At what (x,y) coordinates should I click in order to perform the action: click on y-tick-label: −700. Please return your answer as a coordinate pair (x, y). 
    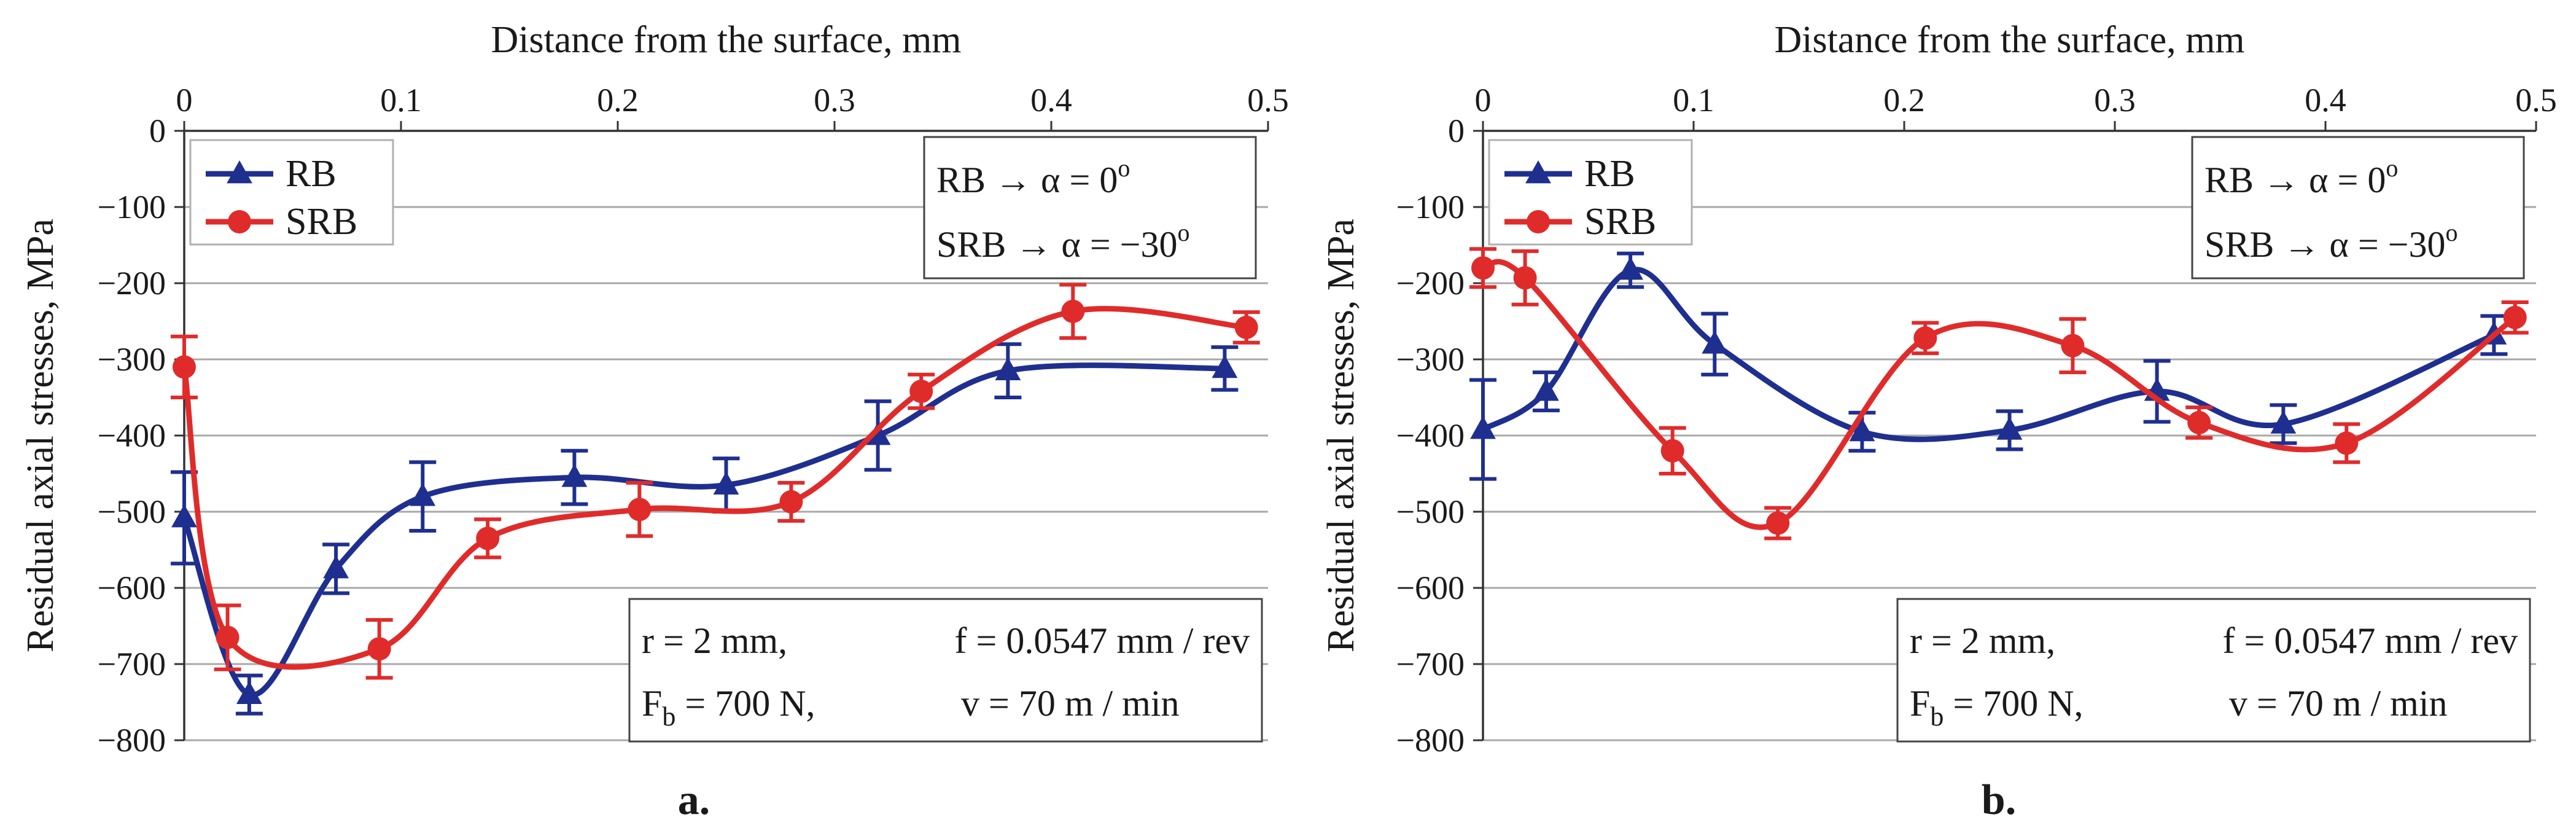
    Looking at the image, I should click on (132, 664).